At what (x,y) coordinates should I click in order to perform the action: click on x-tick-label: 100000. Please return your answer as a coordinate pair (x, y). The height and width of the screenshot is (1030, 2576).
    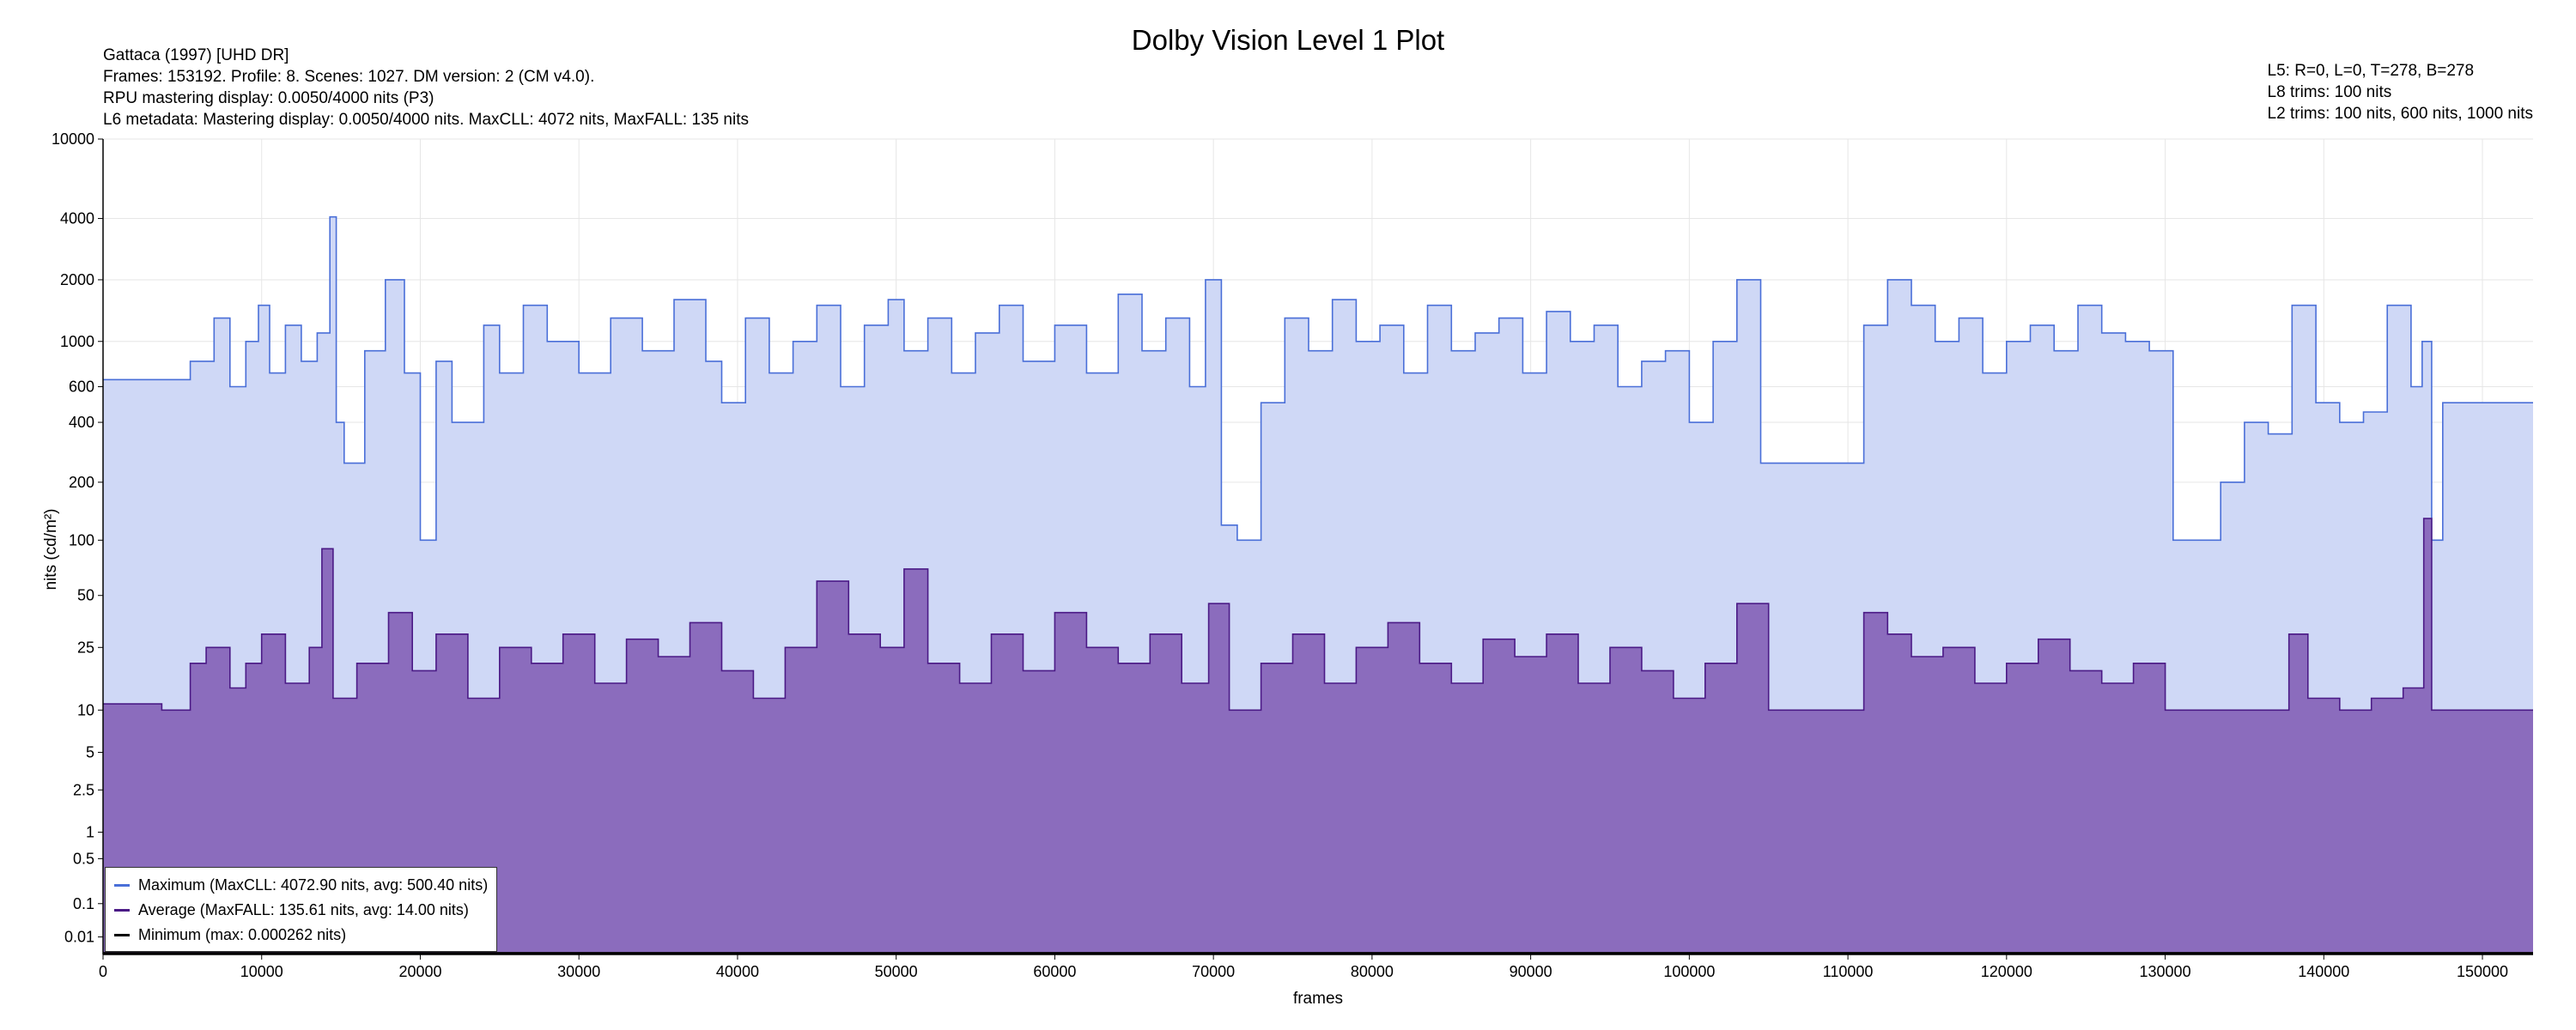
    Looking at the image, I should click on (1689, 971).